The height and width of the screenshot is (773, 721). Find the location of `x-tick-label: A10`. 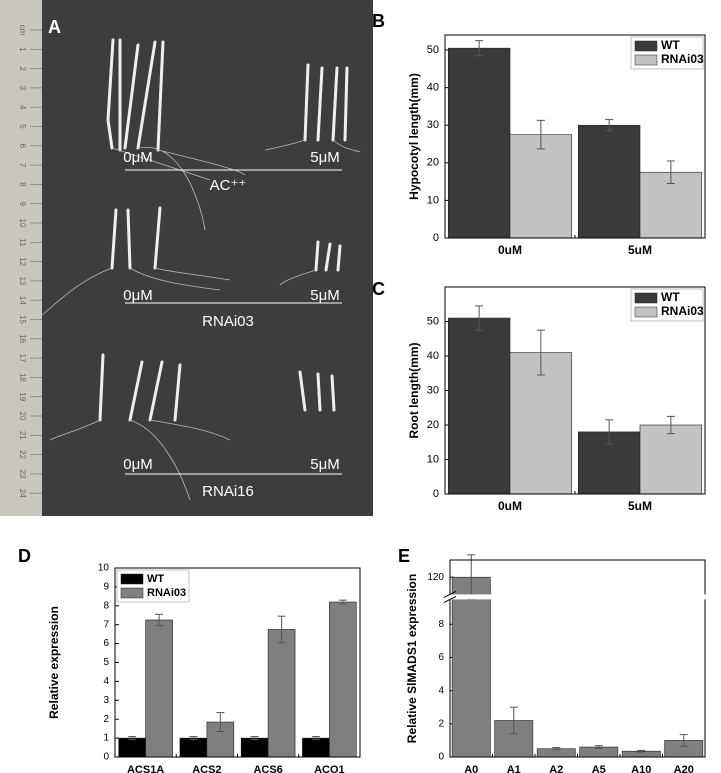

x-tick-label: A10 is located at coordinates (641, 768).